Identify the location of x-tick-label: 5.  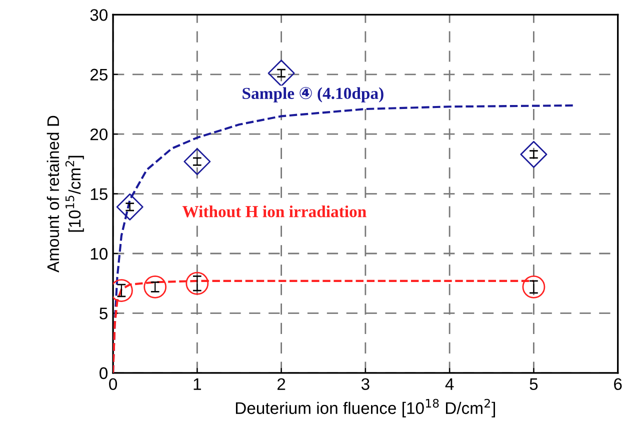
(534, 384).